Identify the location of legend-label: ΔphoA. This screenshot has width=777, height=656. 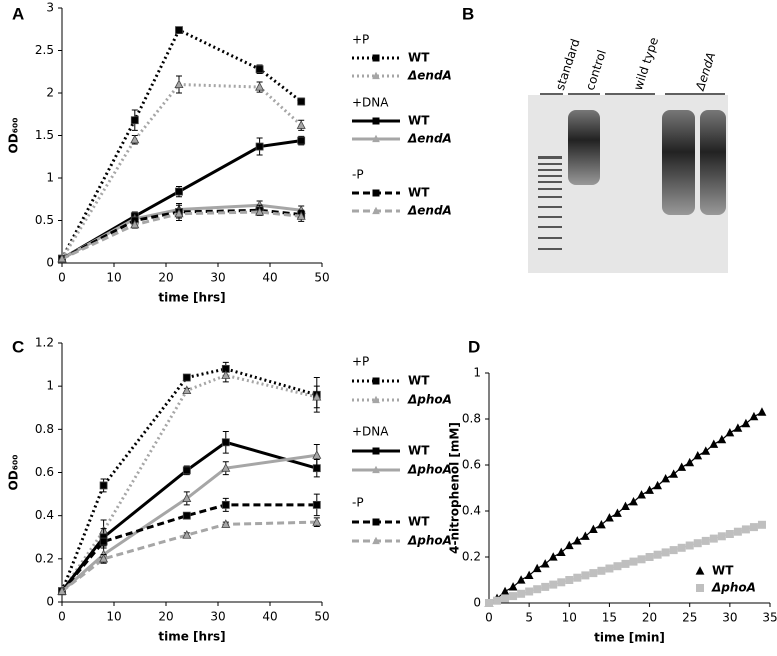
(429, 400).